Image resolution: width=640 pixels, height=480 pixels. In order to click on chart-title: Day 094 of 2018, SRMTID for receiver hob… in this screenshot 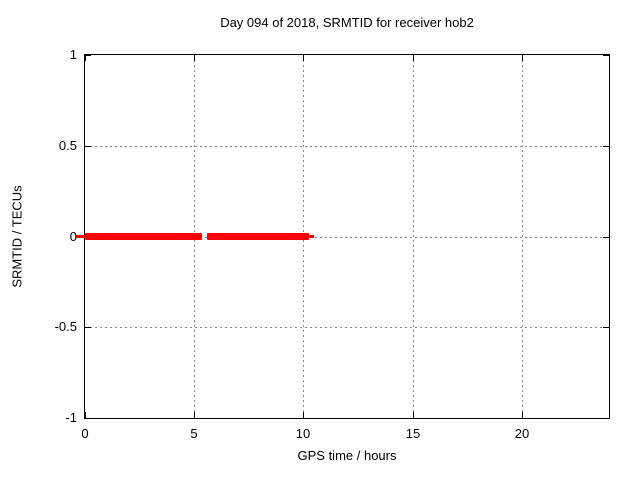, I will do `click(347, 22)`.